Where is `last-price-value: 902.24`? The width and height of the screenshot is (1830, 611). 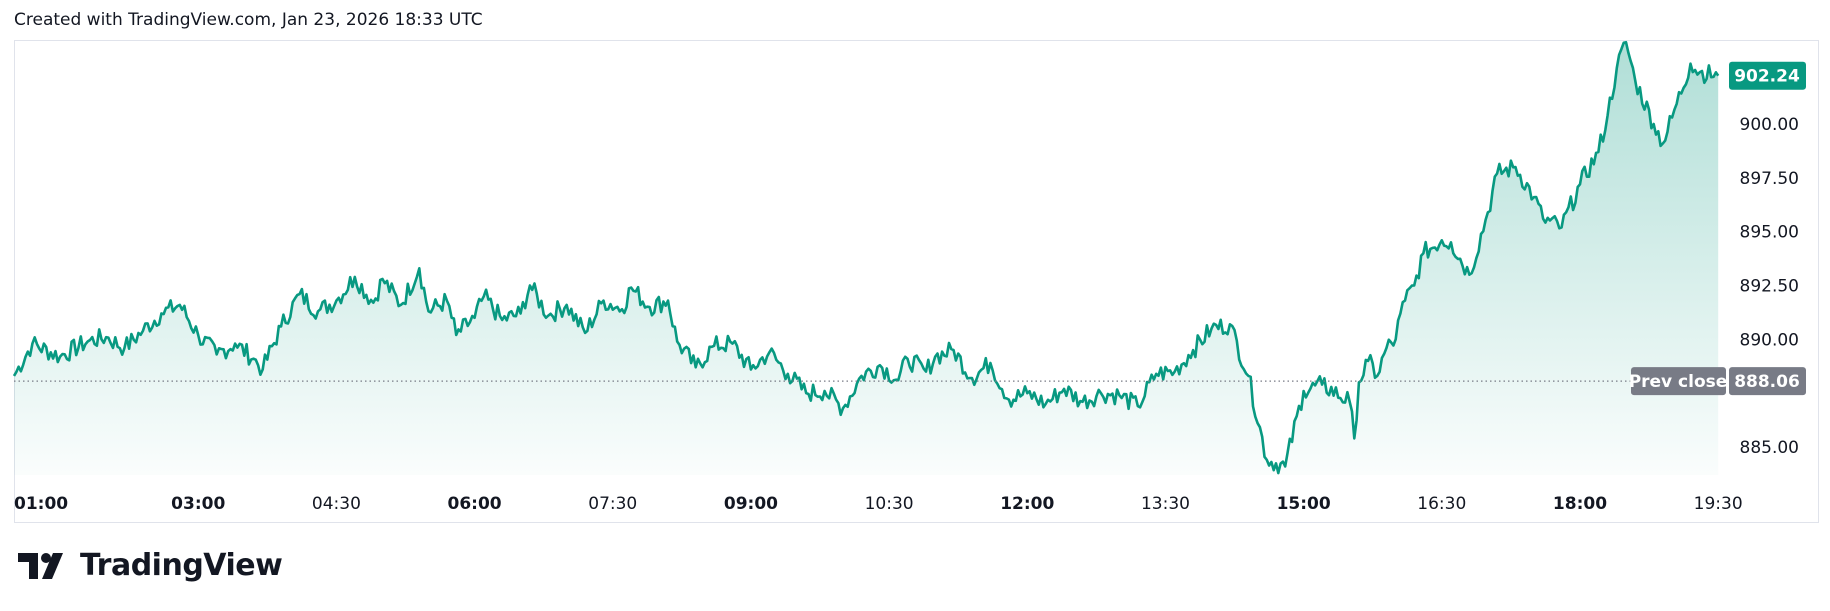
last-price-value: 902.24 is located at coordinates (1767, 77).